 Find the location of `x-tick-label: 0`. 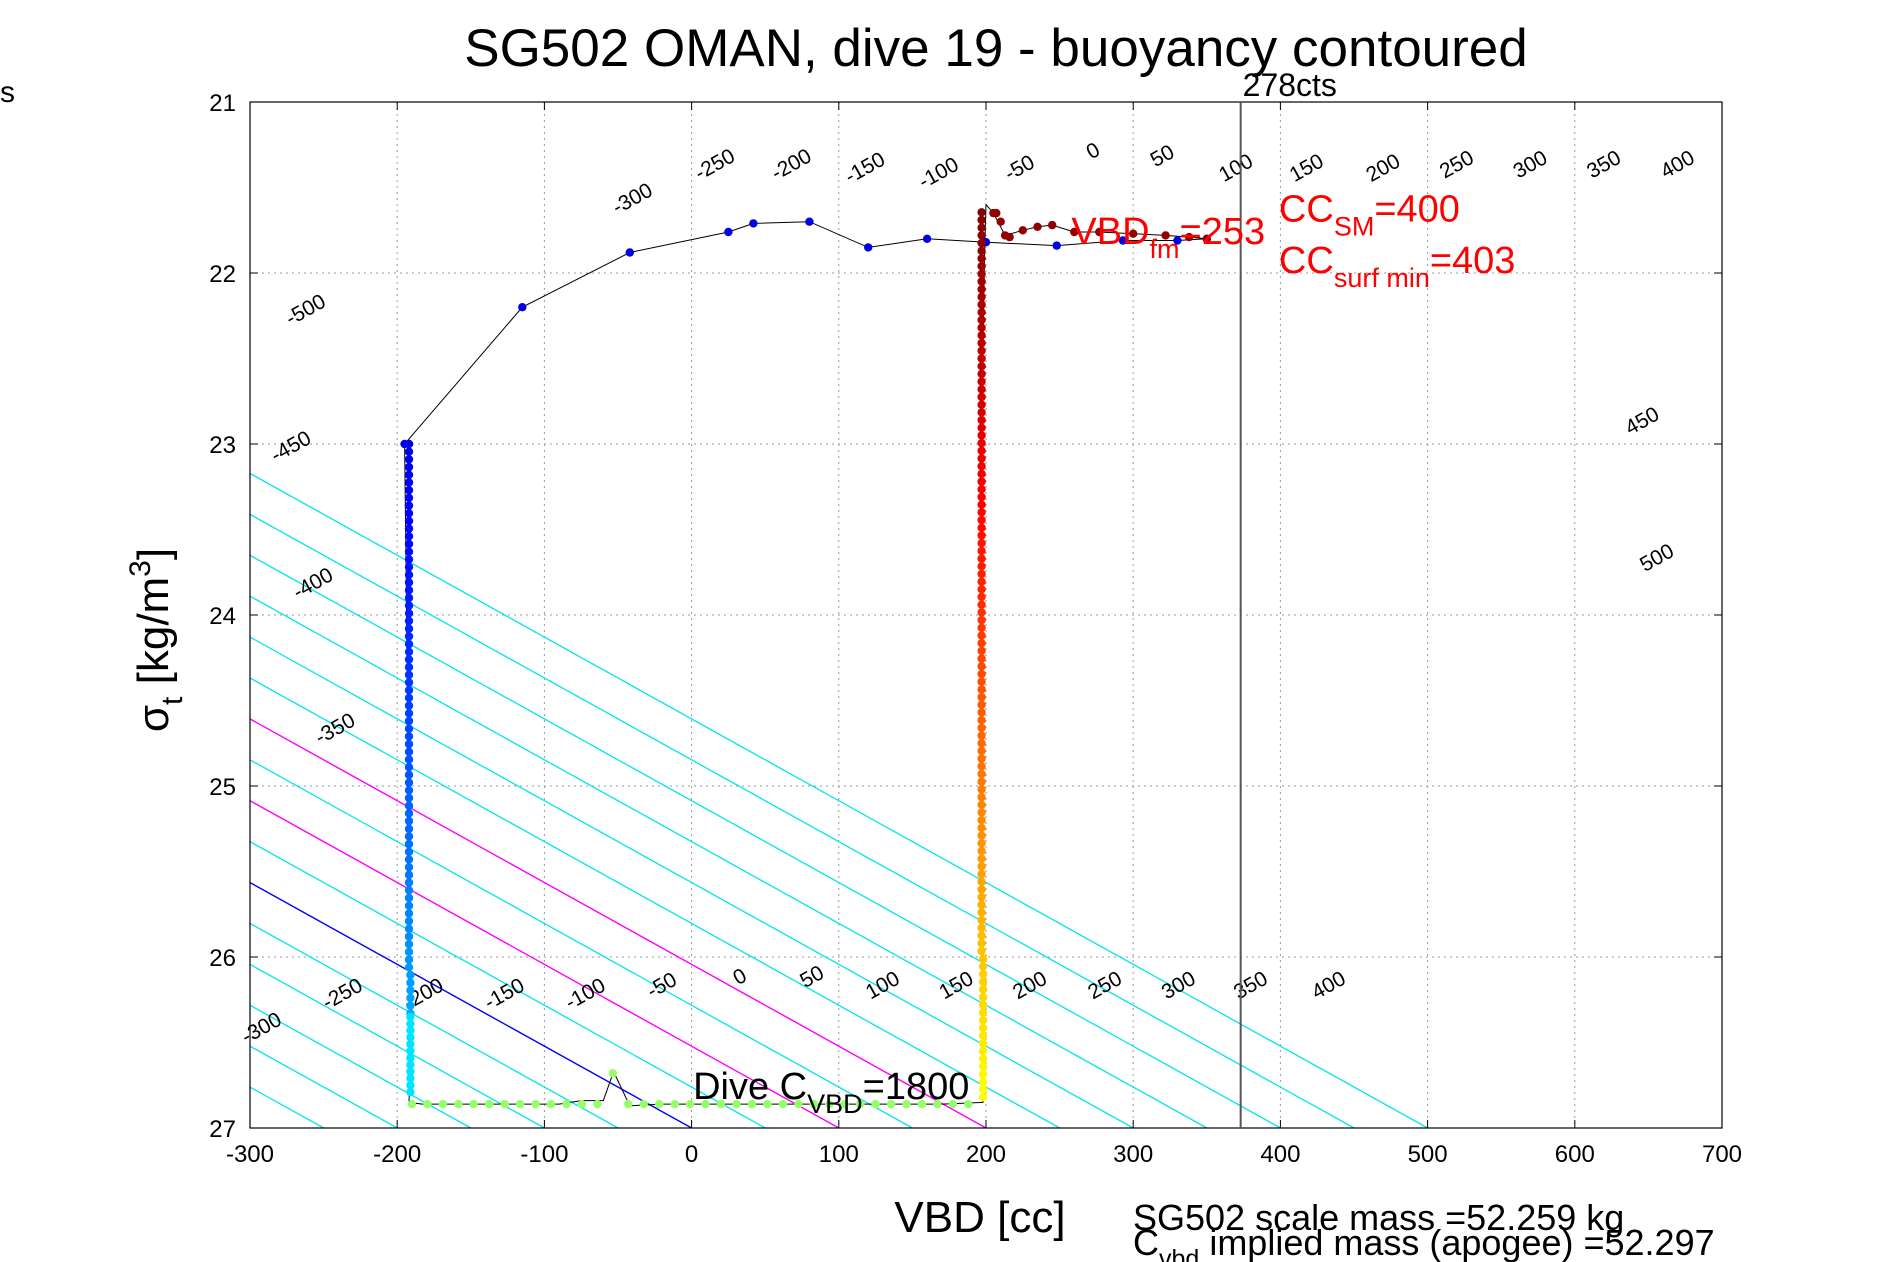

x-tick-label: 0 is located at coordinates (691, 1154).